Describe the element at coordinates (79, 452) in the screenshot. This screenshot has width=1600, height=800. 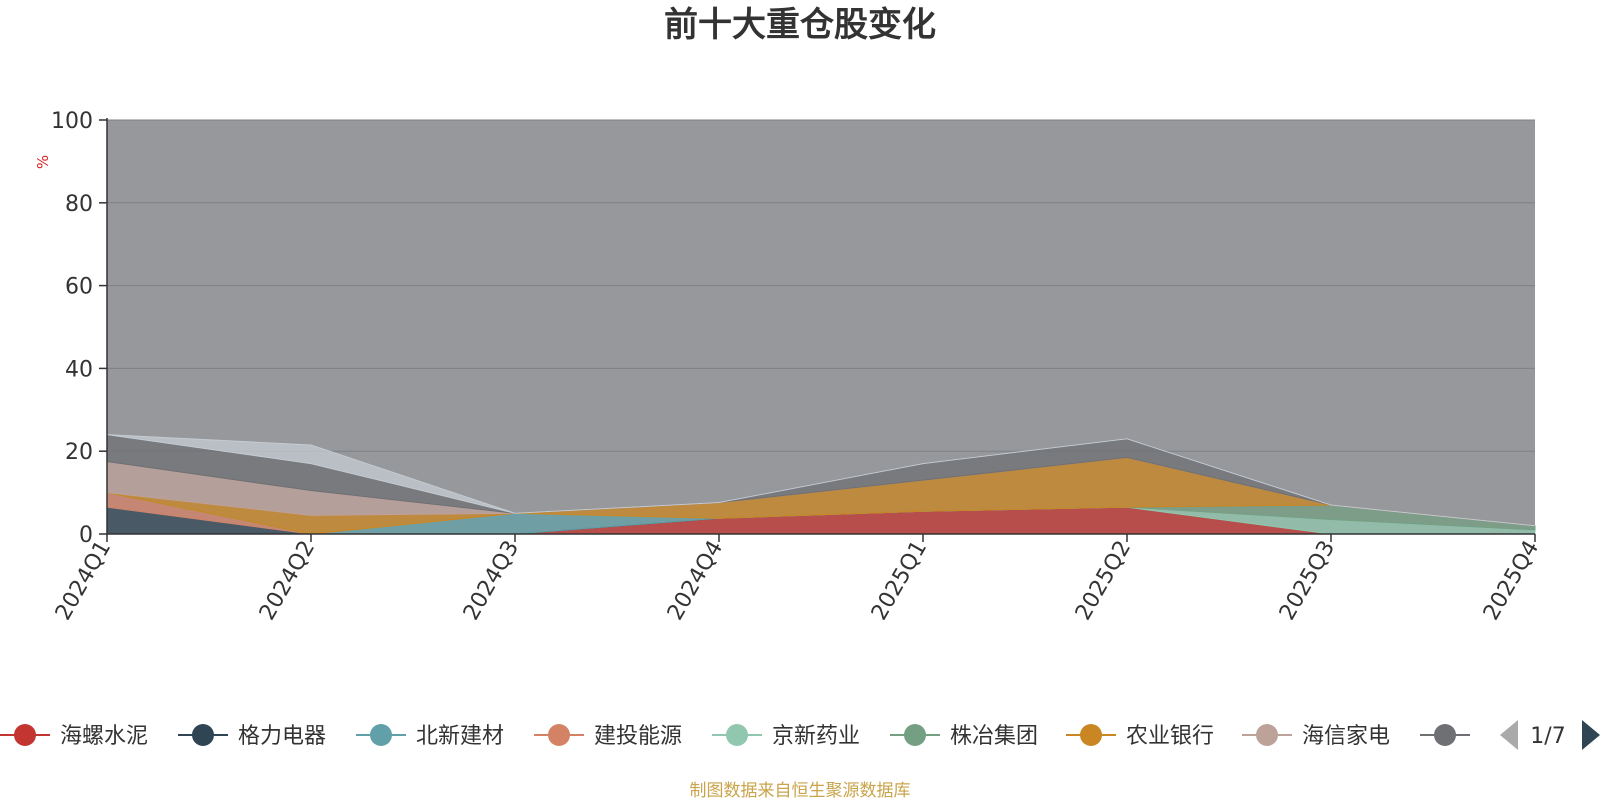
I see `y-tick-label: 20` at that location.